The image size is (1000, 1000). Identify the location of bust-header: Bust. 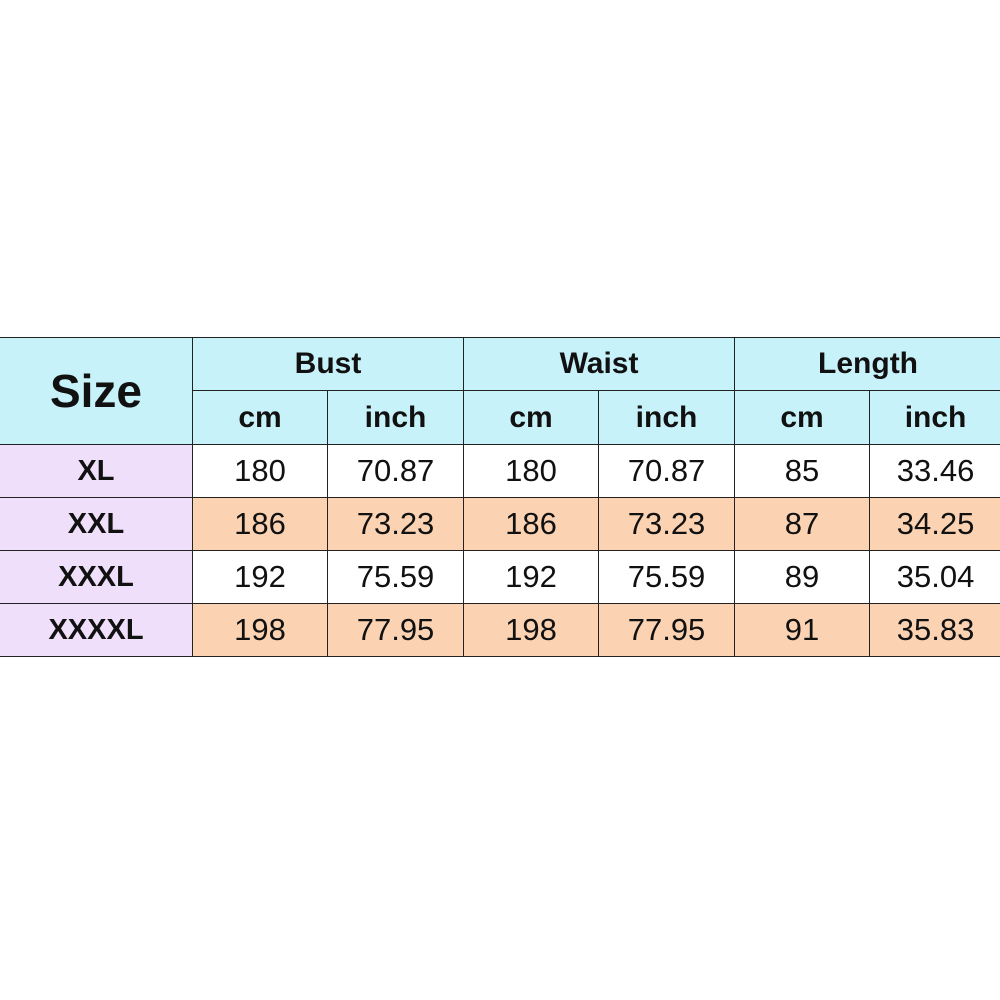
(328, 364).